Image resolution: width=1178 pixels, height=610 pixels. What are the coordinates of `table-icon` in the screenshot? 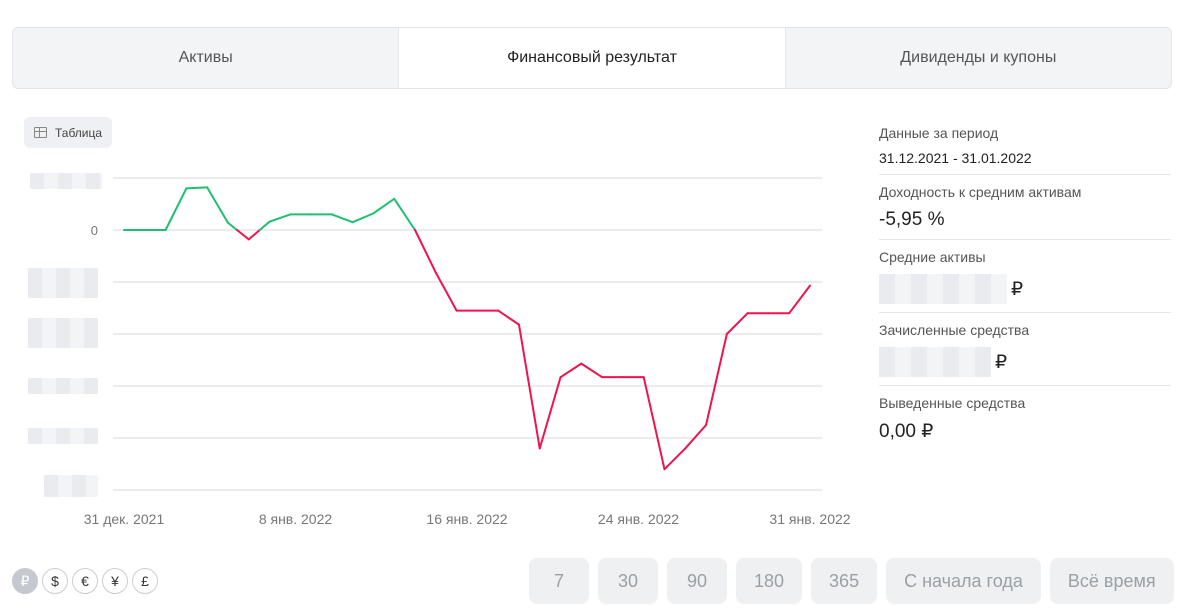 It's located at (40, 132).